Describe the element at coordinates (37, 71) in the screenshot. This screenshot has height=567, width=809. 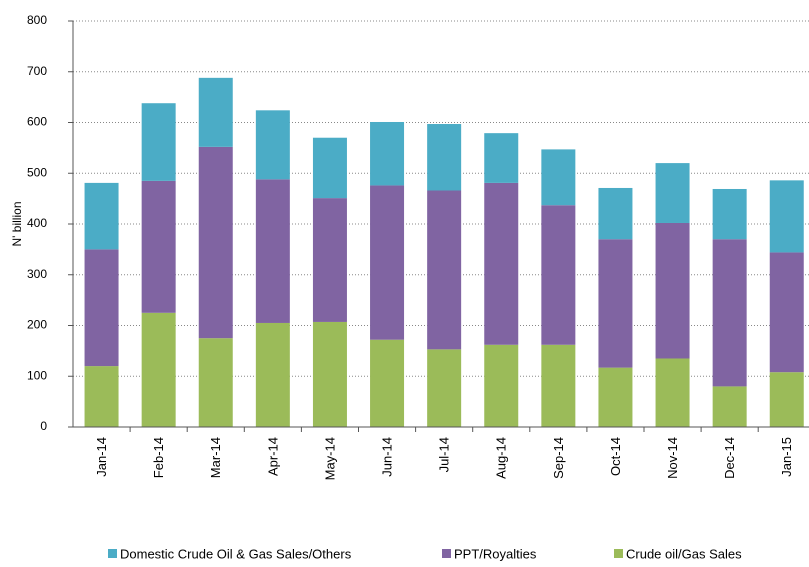
I see `y-tick-label: 700` at that location.